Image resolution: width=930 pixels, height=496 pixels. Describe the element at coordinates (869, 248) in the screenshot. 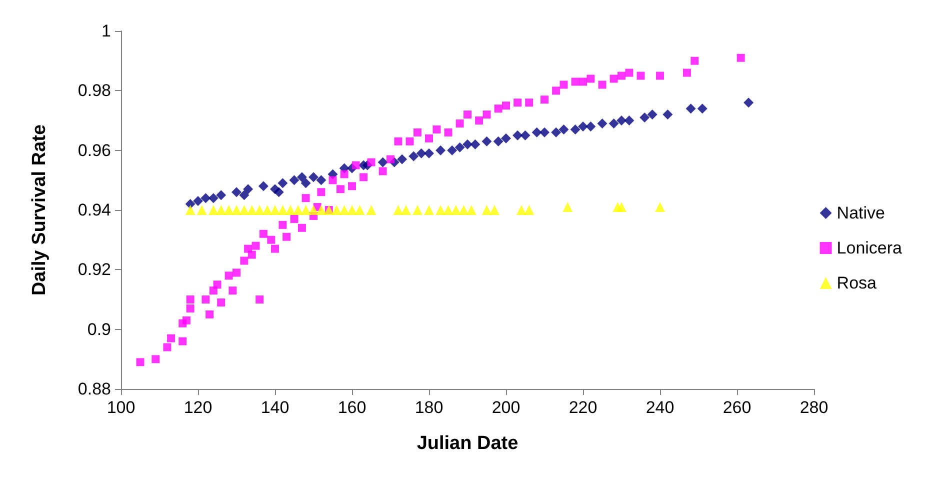

I see `legend-label: Lonicera` at that location.